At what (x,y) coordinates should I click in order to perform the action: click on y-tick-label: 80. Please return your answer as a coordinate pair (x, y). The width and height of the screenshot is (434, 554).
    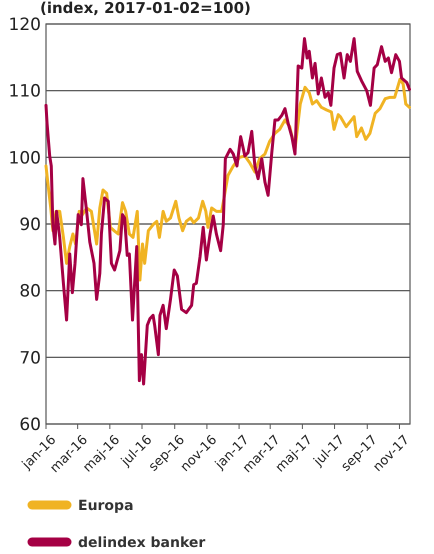
    Looking at the image, I should click on (30, 292).